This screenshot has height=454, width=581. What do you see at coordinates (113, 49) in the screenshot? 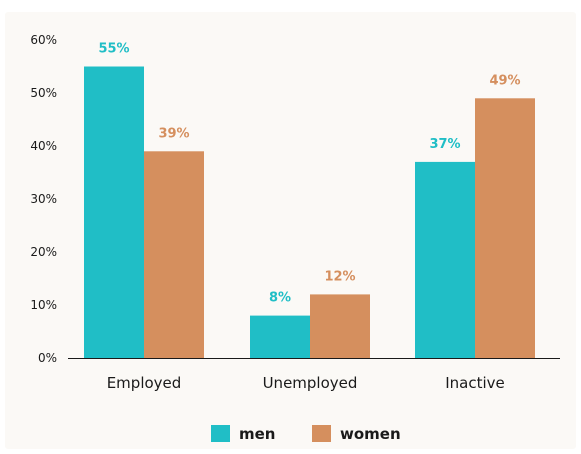
I see `data-label: 55%` at bounding box center [113, 49].